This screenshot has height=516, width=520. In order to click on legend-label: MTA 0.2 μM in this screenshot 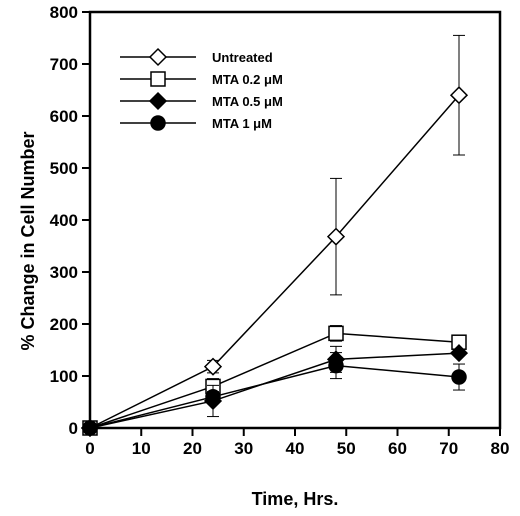, I will do `click(247, 79)`.